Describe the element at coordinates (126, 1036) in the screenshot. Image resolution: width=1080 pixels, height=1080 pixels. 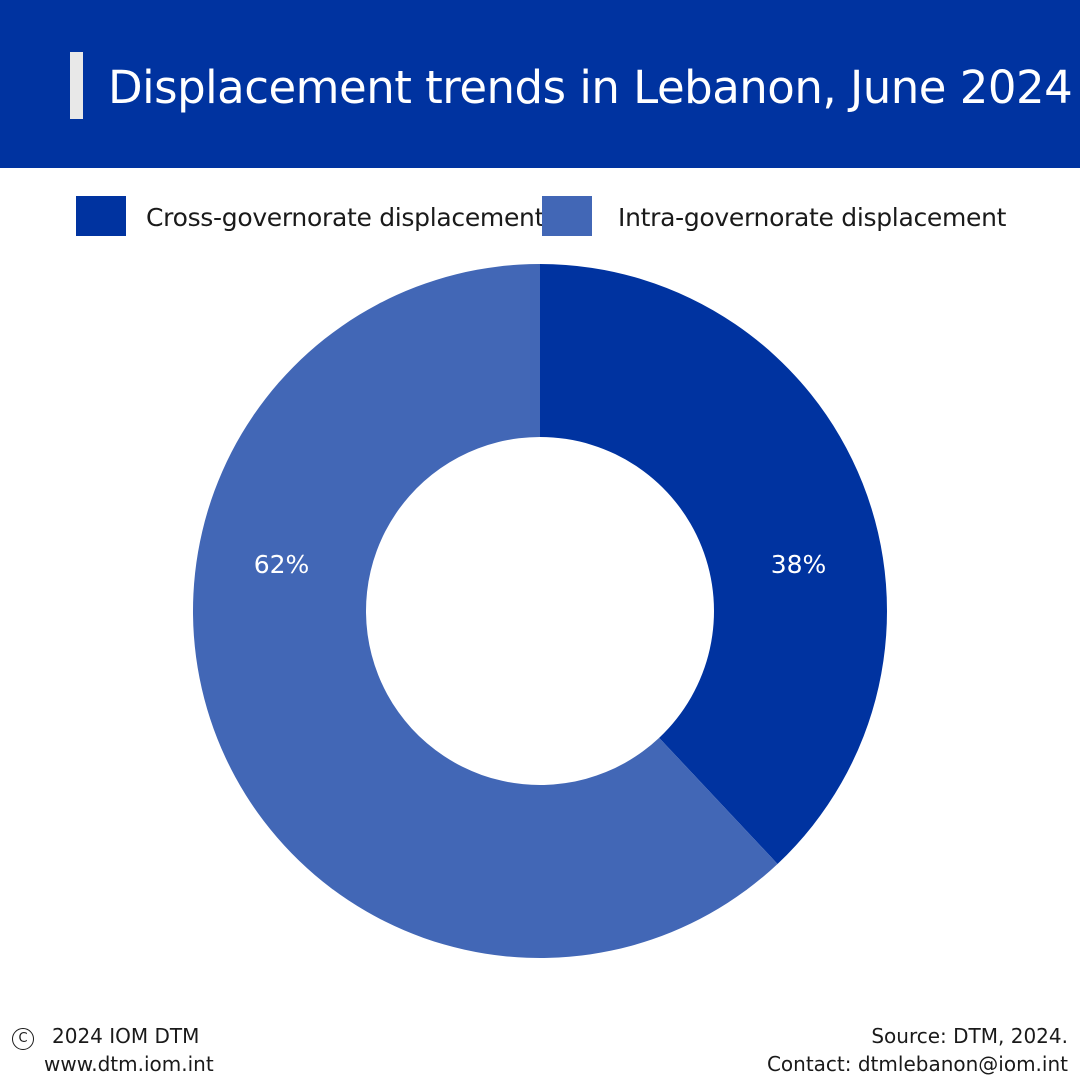
I see `copyright-text: 2024 IOM DTM` at that location.